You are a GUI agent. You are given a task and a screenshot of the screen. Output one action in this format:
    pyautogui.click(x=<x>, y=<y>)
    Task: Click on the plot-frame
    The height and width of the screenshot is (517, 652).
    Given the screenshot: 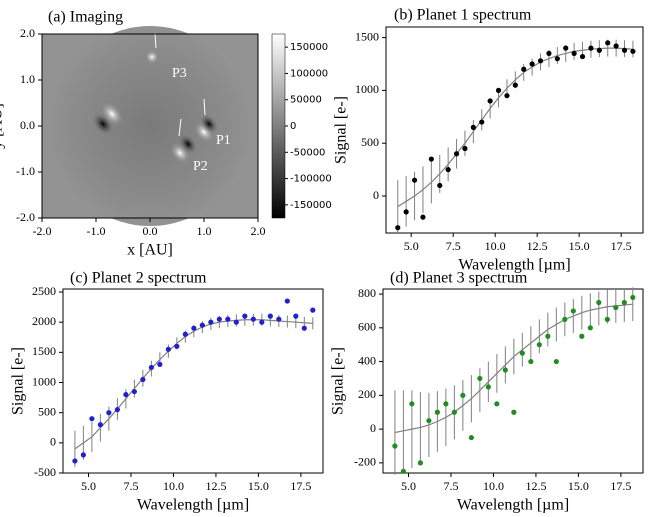 What is the action you would take?
    pyautogui.click(x=193, y=381)
    